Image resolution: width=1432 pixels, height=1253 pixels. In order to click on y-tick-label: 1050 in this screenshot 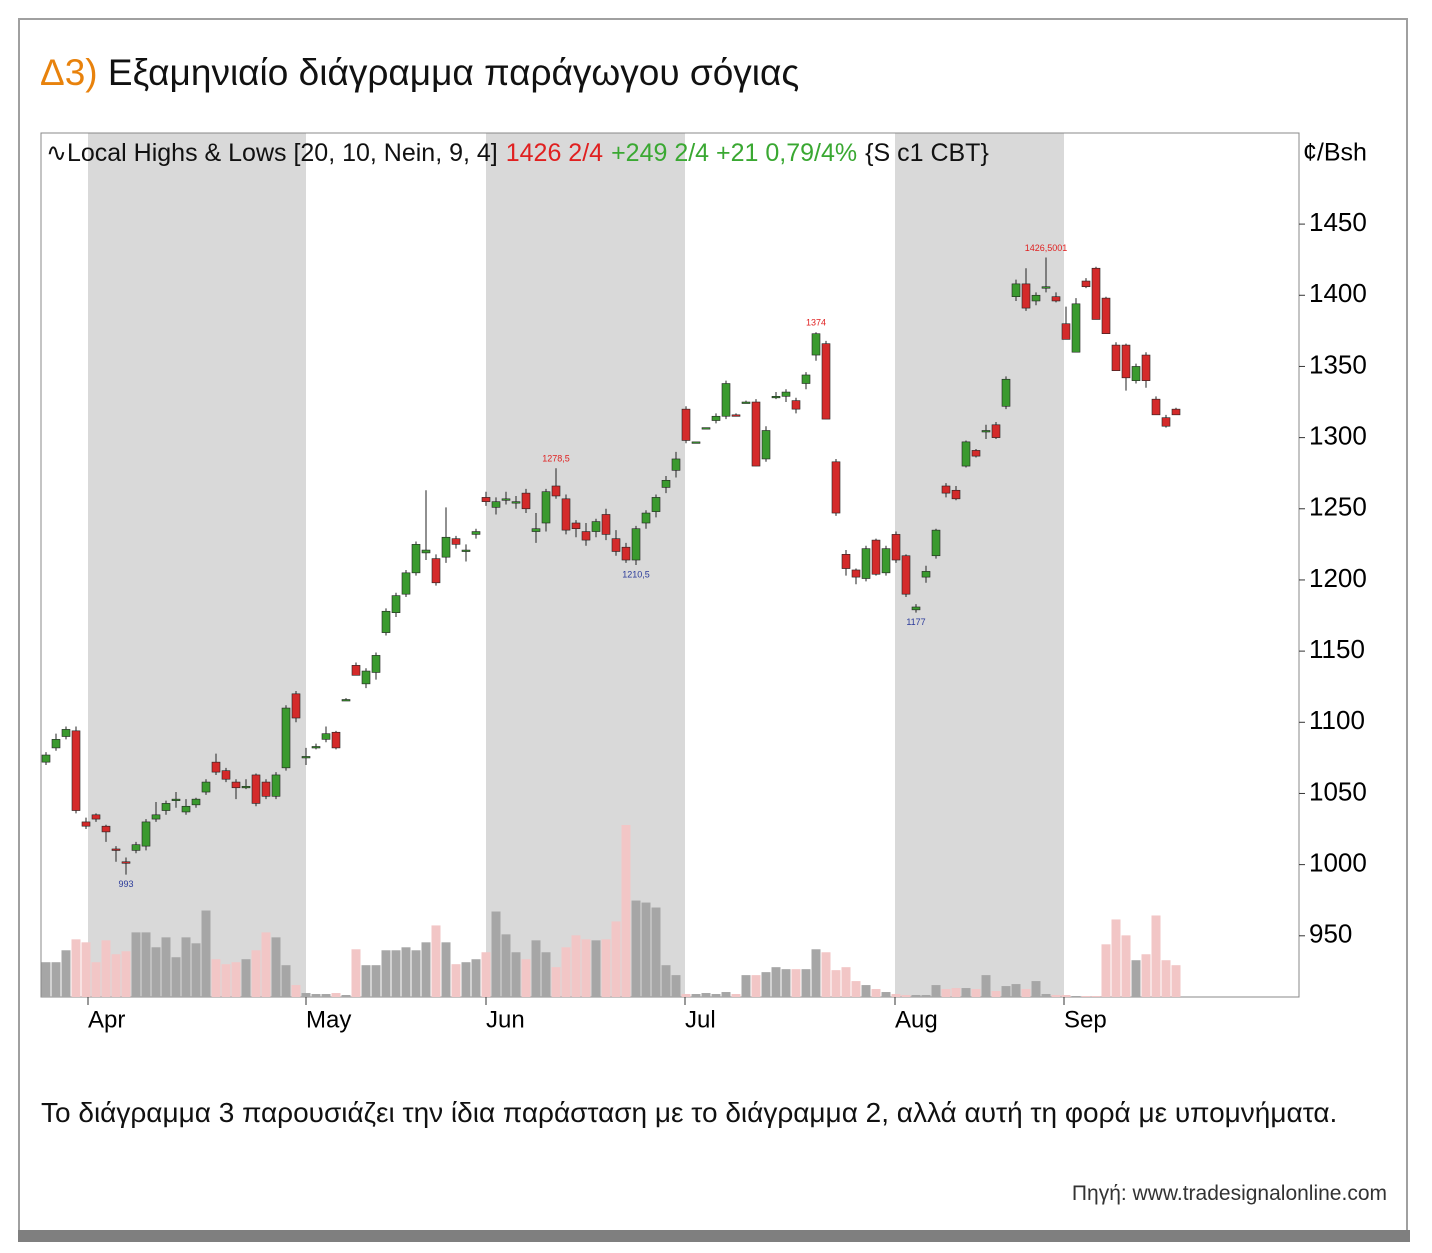, I will do `click(1338, 791)`.